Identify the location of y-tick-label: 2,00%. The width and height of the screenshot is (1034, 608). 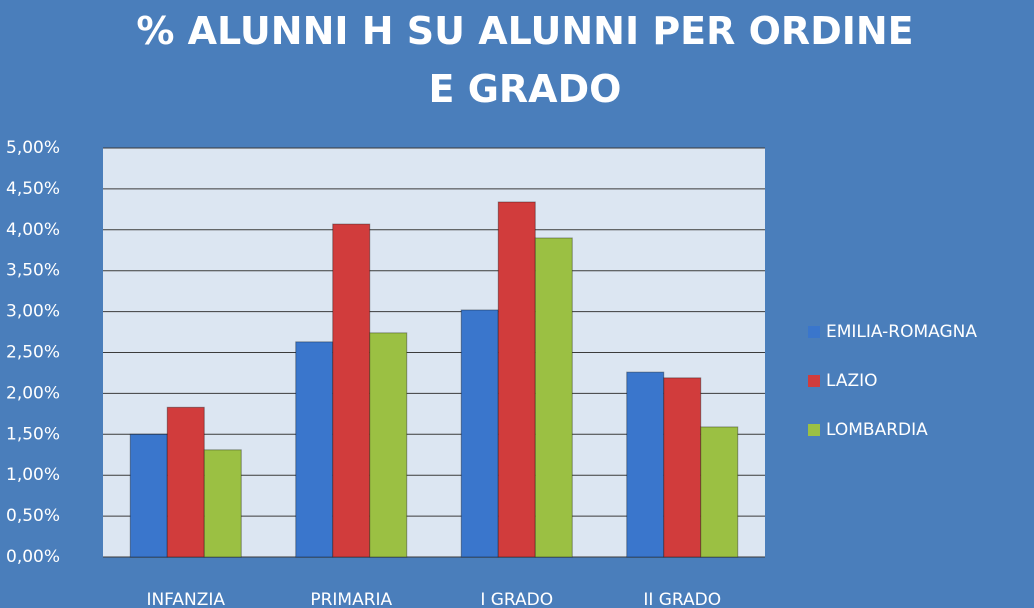
(33, 393).